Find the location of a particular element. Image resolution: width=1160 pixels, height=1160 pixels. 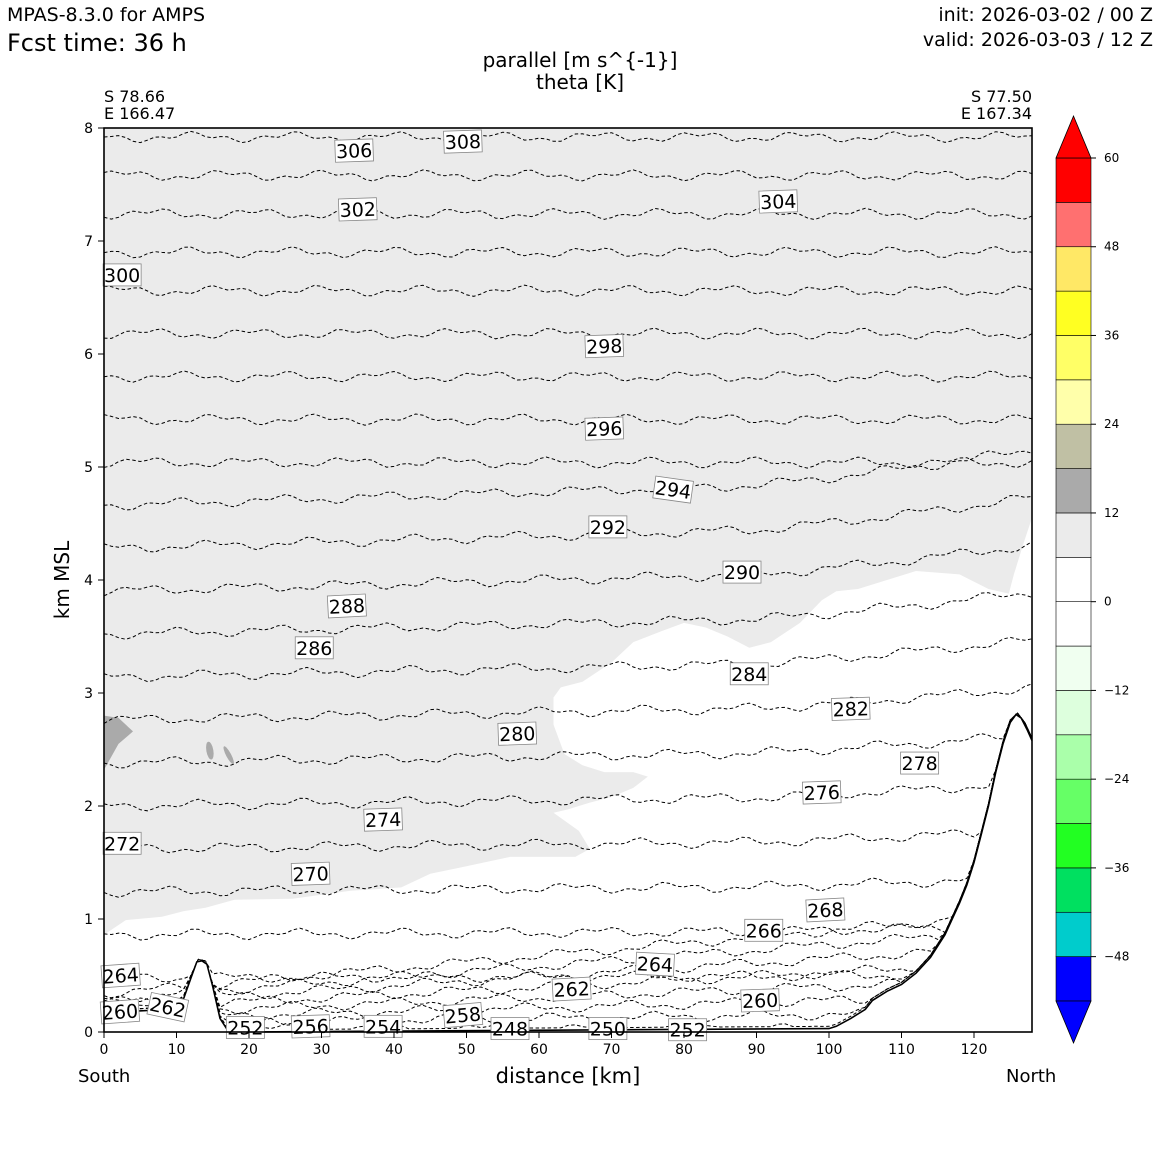

left-endpoint-coords: S 78.66 E 166.47 is located at coordinates (139, 105).